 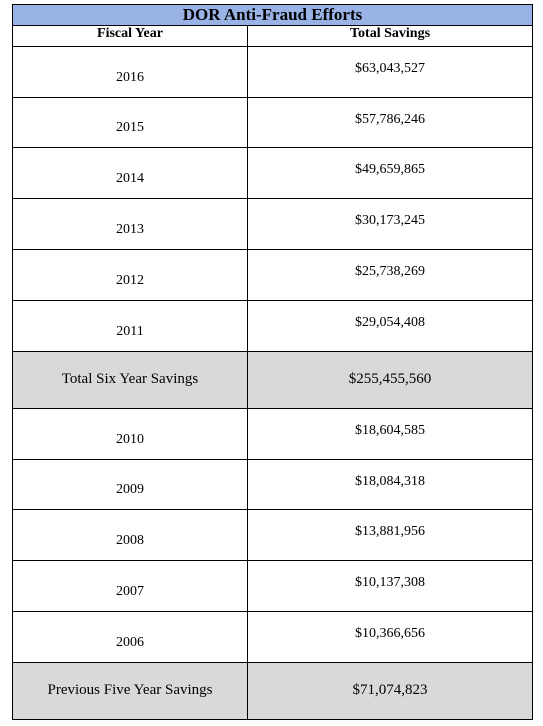 I want to click on header-total-savings: Total Savings, so click(x=390, y=36).